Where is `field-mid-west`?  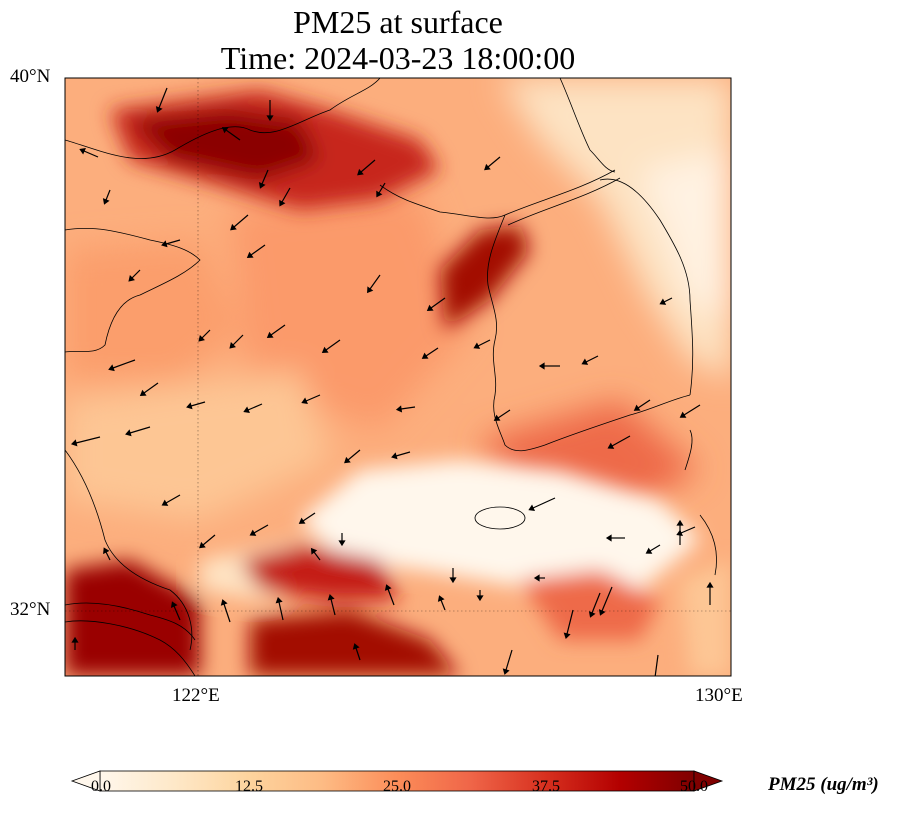 field-mid-west is located at coordinates (152, 310).